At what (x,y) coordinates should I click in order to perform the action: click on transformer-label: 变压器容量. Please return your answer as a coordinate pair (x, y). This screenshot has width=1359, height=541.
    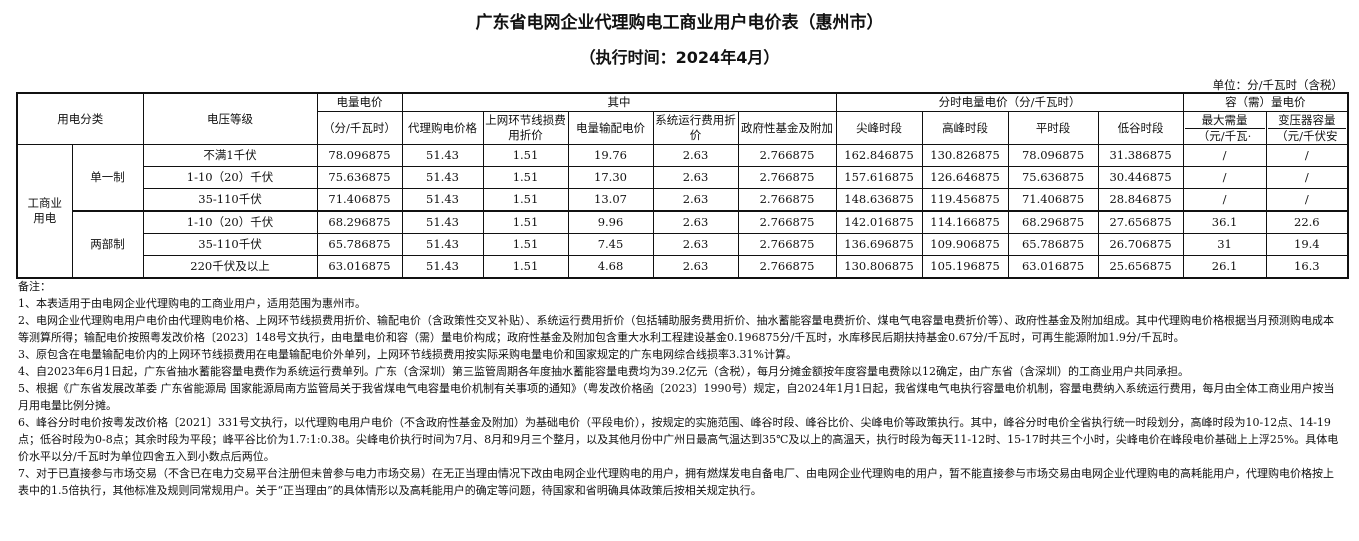
    Looking at the image, I should click on (1307, 119).